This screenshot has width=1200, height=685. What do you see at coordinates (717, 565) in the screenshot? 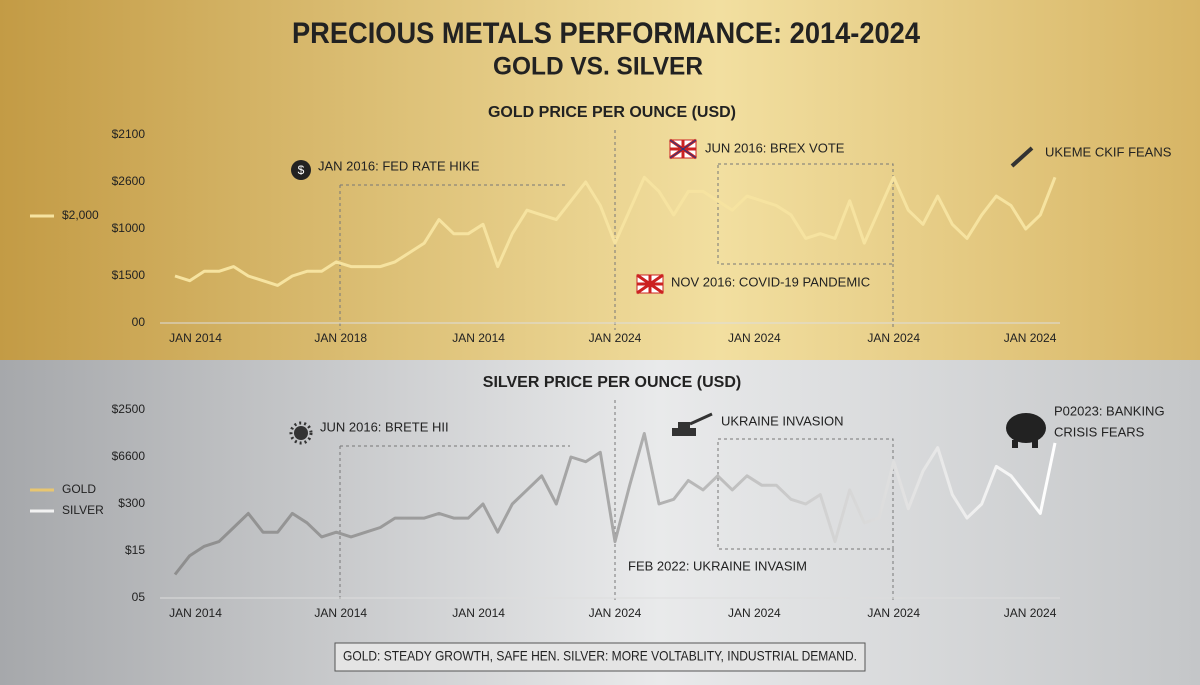
I see `annotation: FEB 2022: UKRAINE INVASIM` at bounding box center [717, 565].